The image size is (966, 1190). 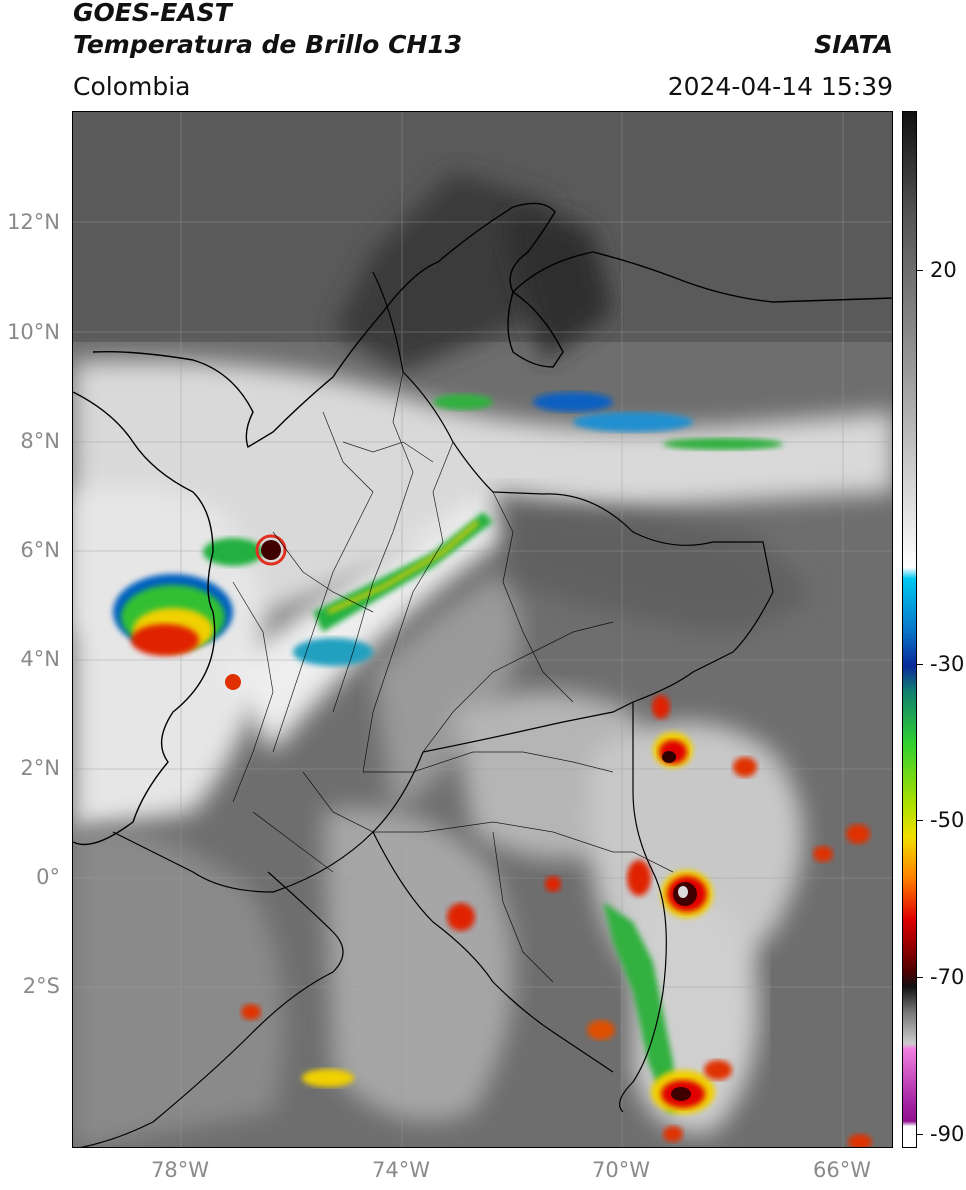 I want to click on colorbar-gradient, so click(x=909, y=629).